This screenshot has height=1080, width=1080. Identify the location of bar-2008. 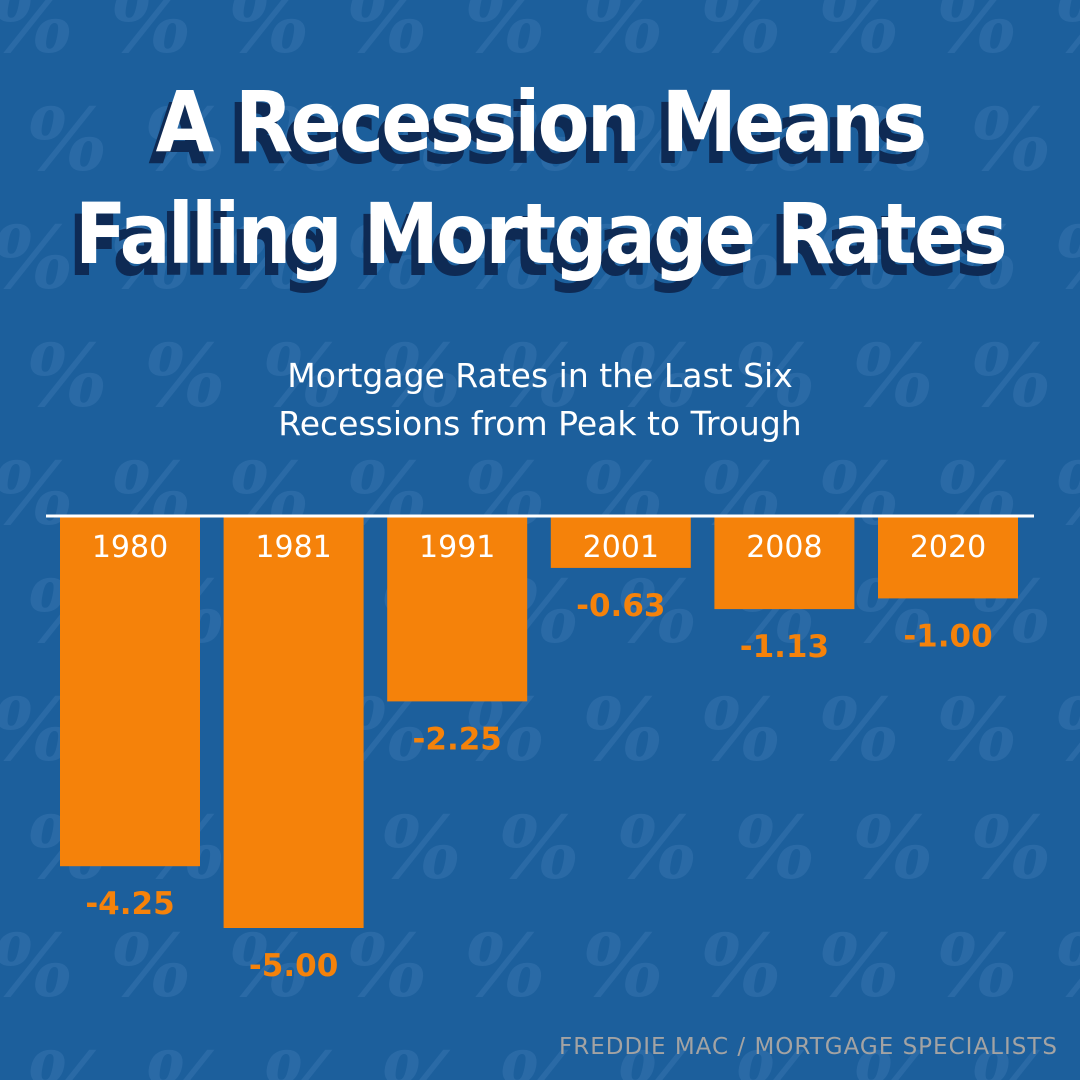
(784, 563).